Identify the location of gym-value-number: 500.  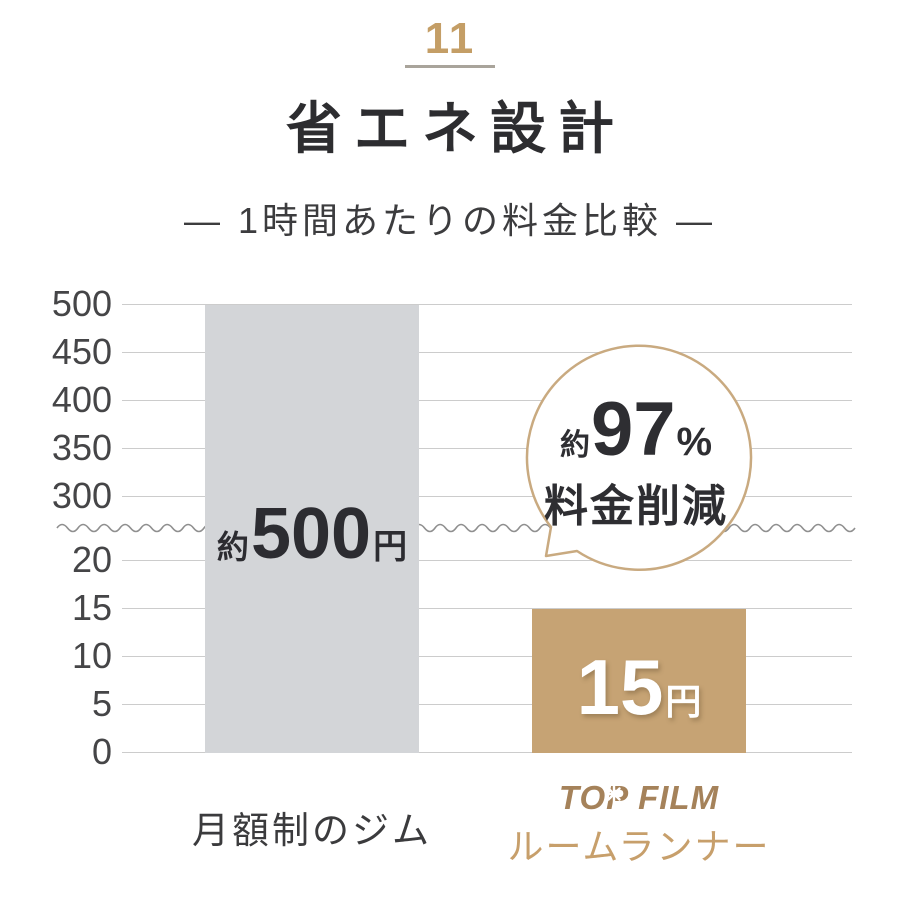
(311, 534).